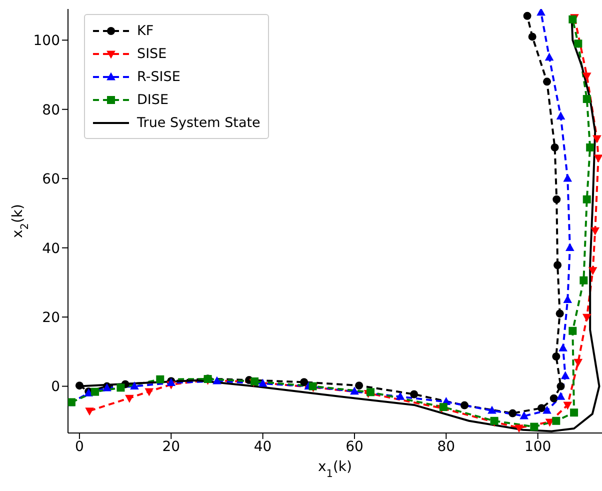  What do you see at coordinates (335, 469) in the screenshot?
I see `x-axis-title: x$_{1}$(k)` at bounding box center [335, 469].